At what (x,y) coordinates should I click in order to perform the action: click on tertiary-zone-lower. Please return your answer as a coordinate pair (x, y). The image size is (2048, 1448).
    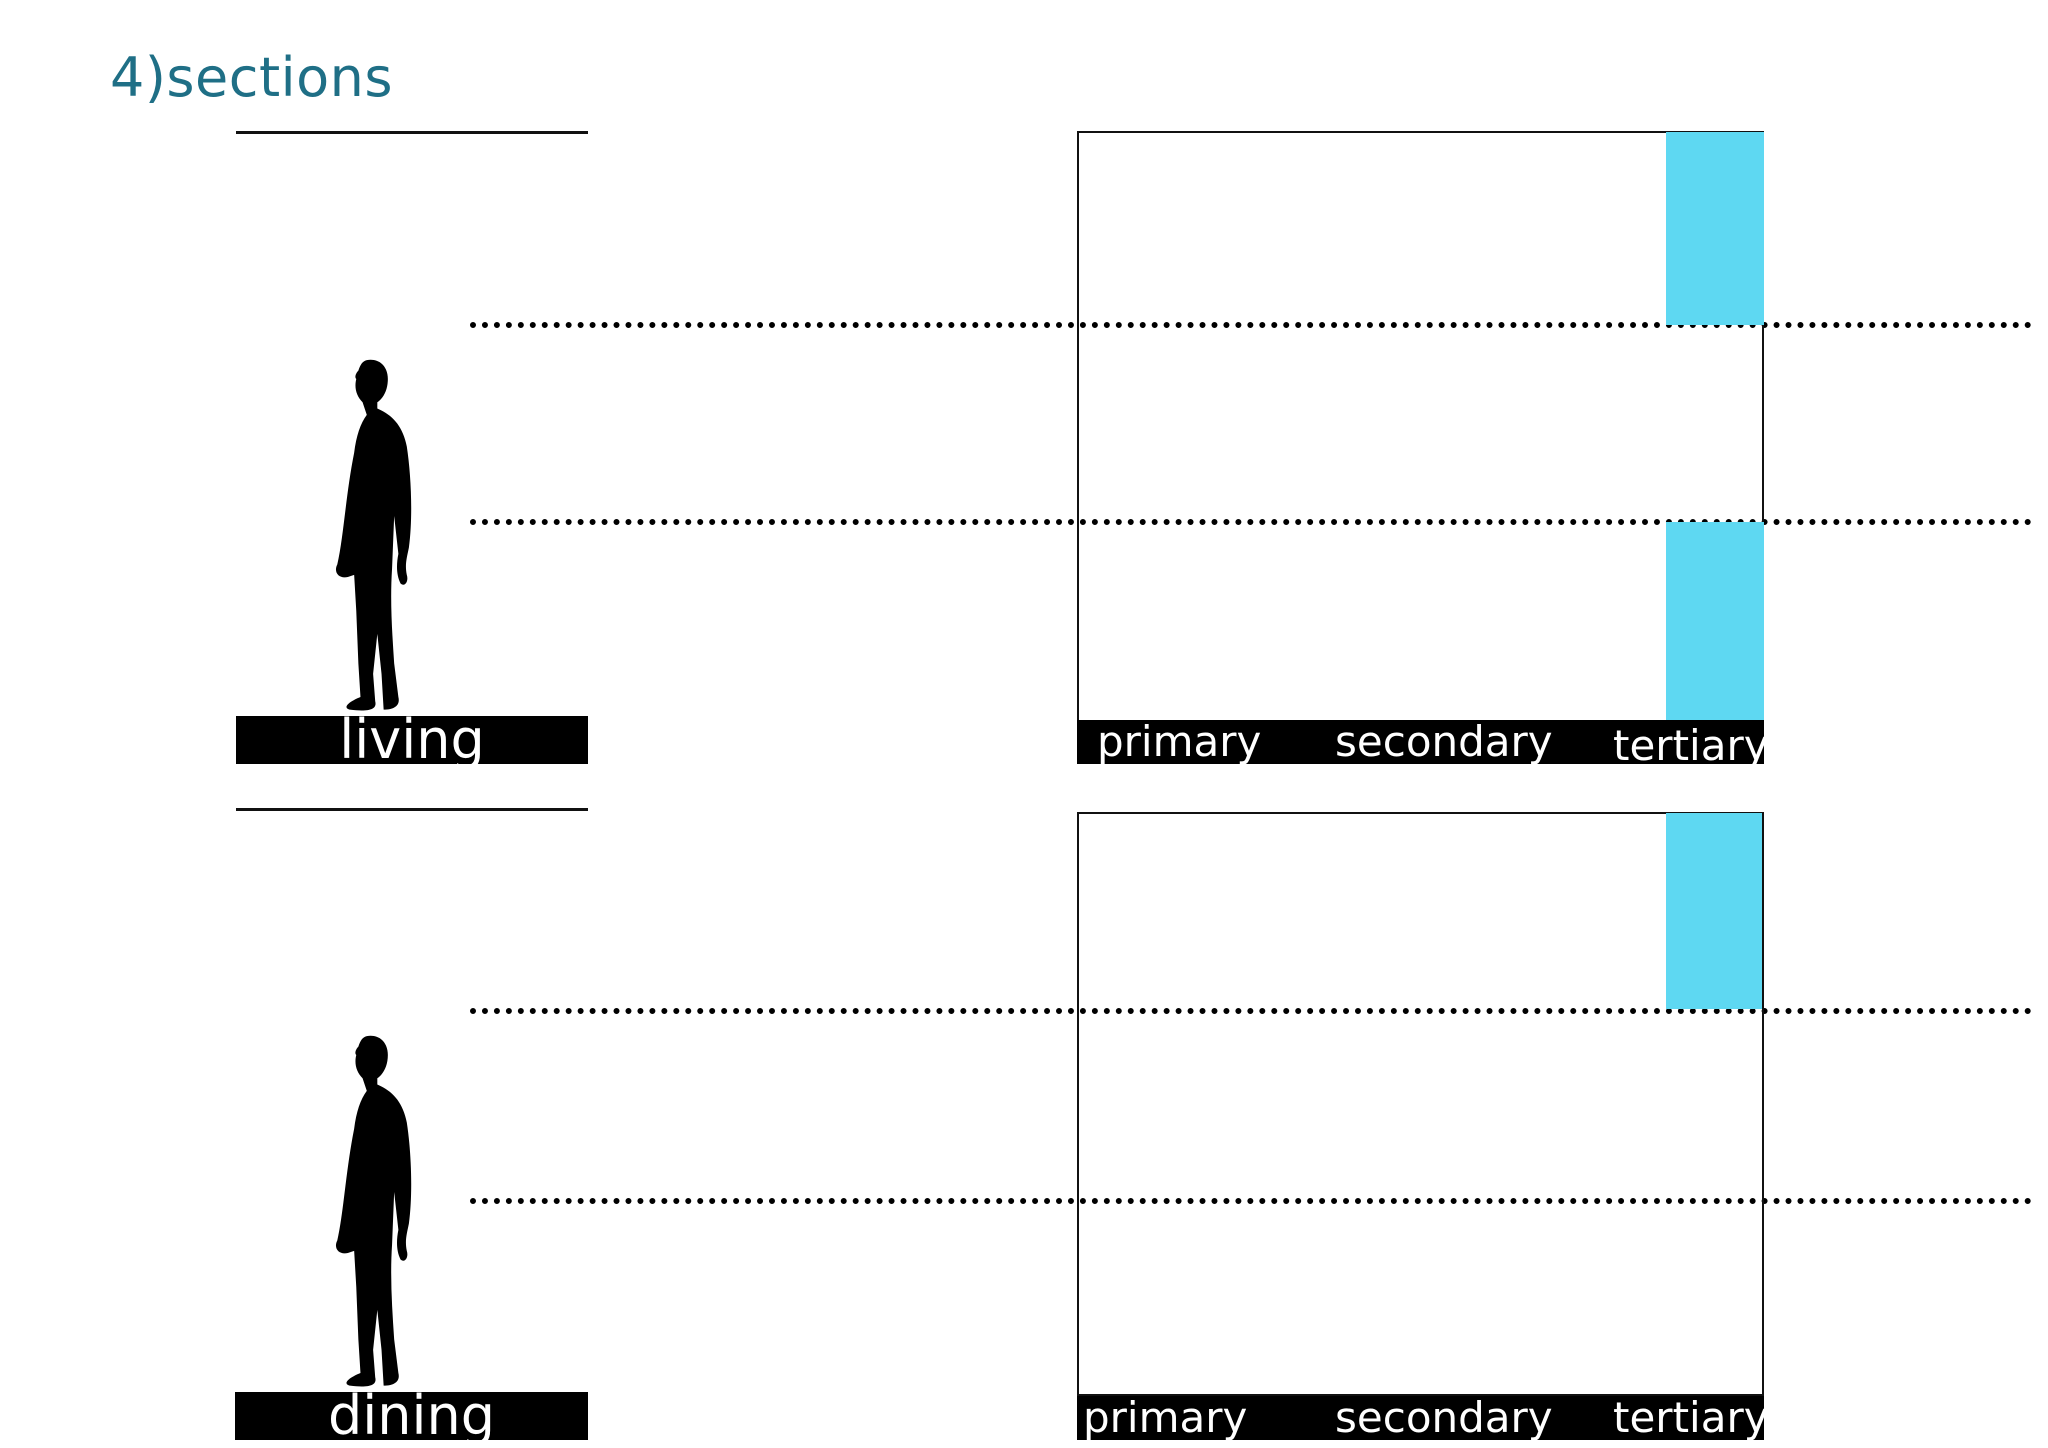
    Looking at the image, I should click on (1715, 622).